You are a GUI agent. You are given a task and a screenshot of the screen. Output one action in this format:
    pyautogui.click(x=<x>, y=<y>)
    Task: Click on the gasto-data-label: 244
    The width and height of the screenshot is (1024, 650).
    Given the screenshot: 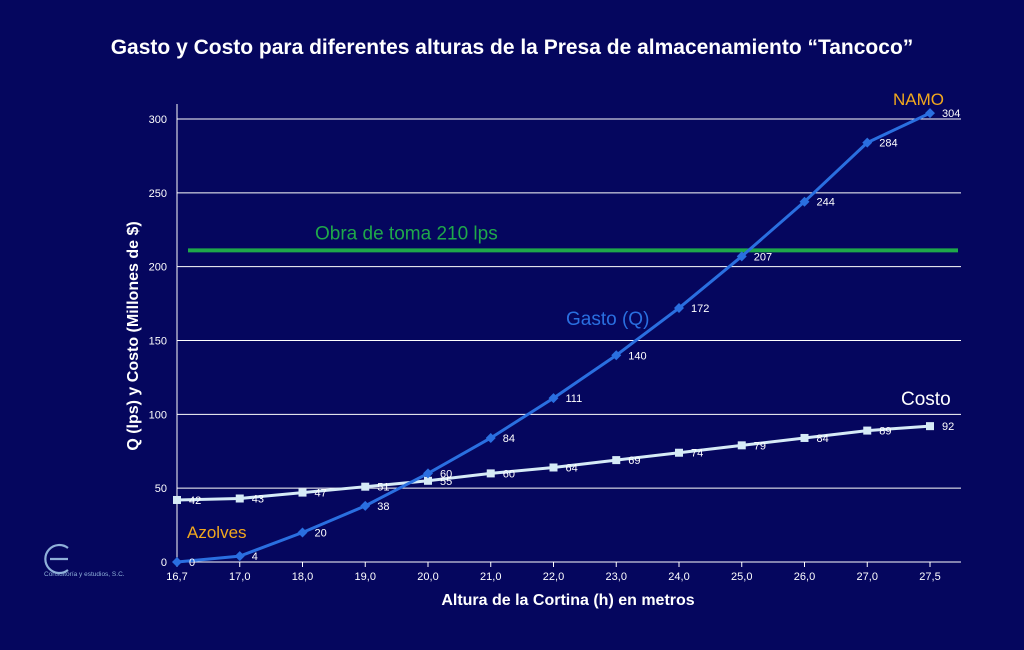 What is the action you would take?
    pyautogui.click(x=826, y=203)
    